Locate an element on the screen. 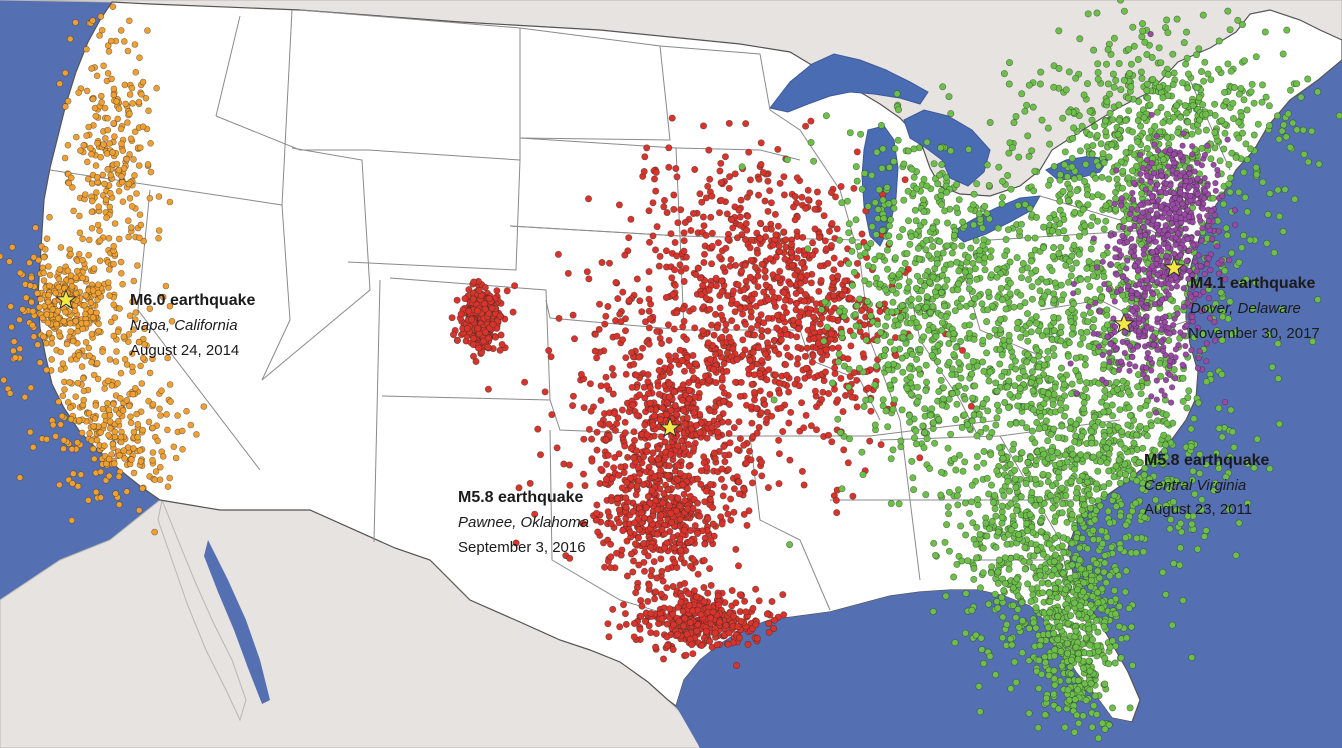 This screenshot has height=748, width=1342. event-place: Pawnee, Oklahoma is located at coordinates (523, 522).